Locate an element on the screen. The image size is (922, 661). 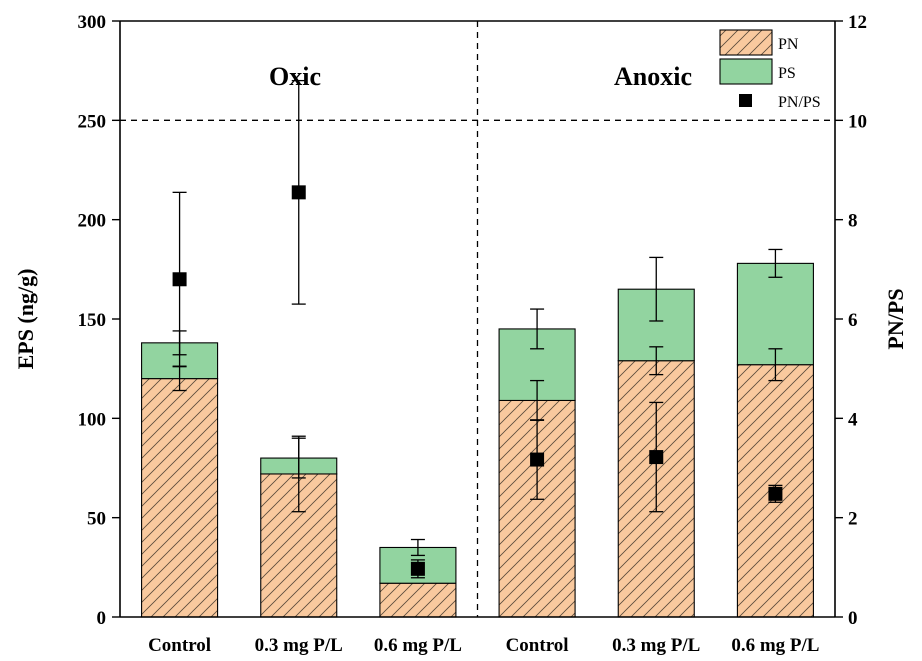
y-tick-label-right: 0 is located at coordinates (853, 618).